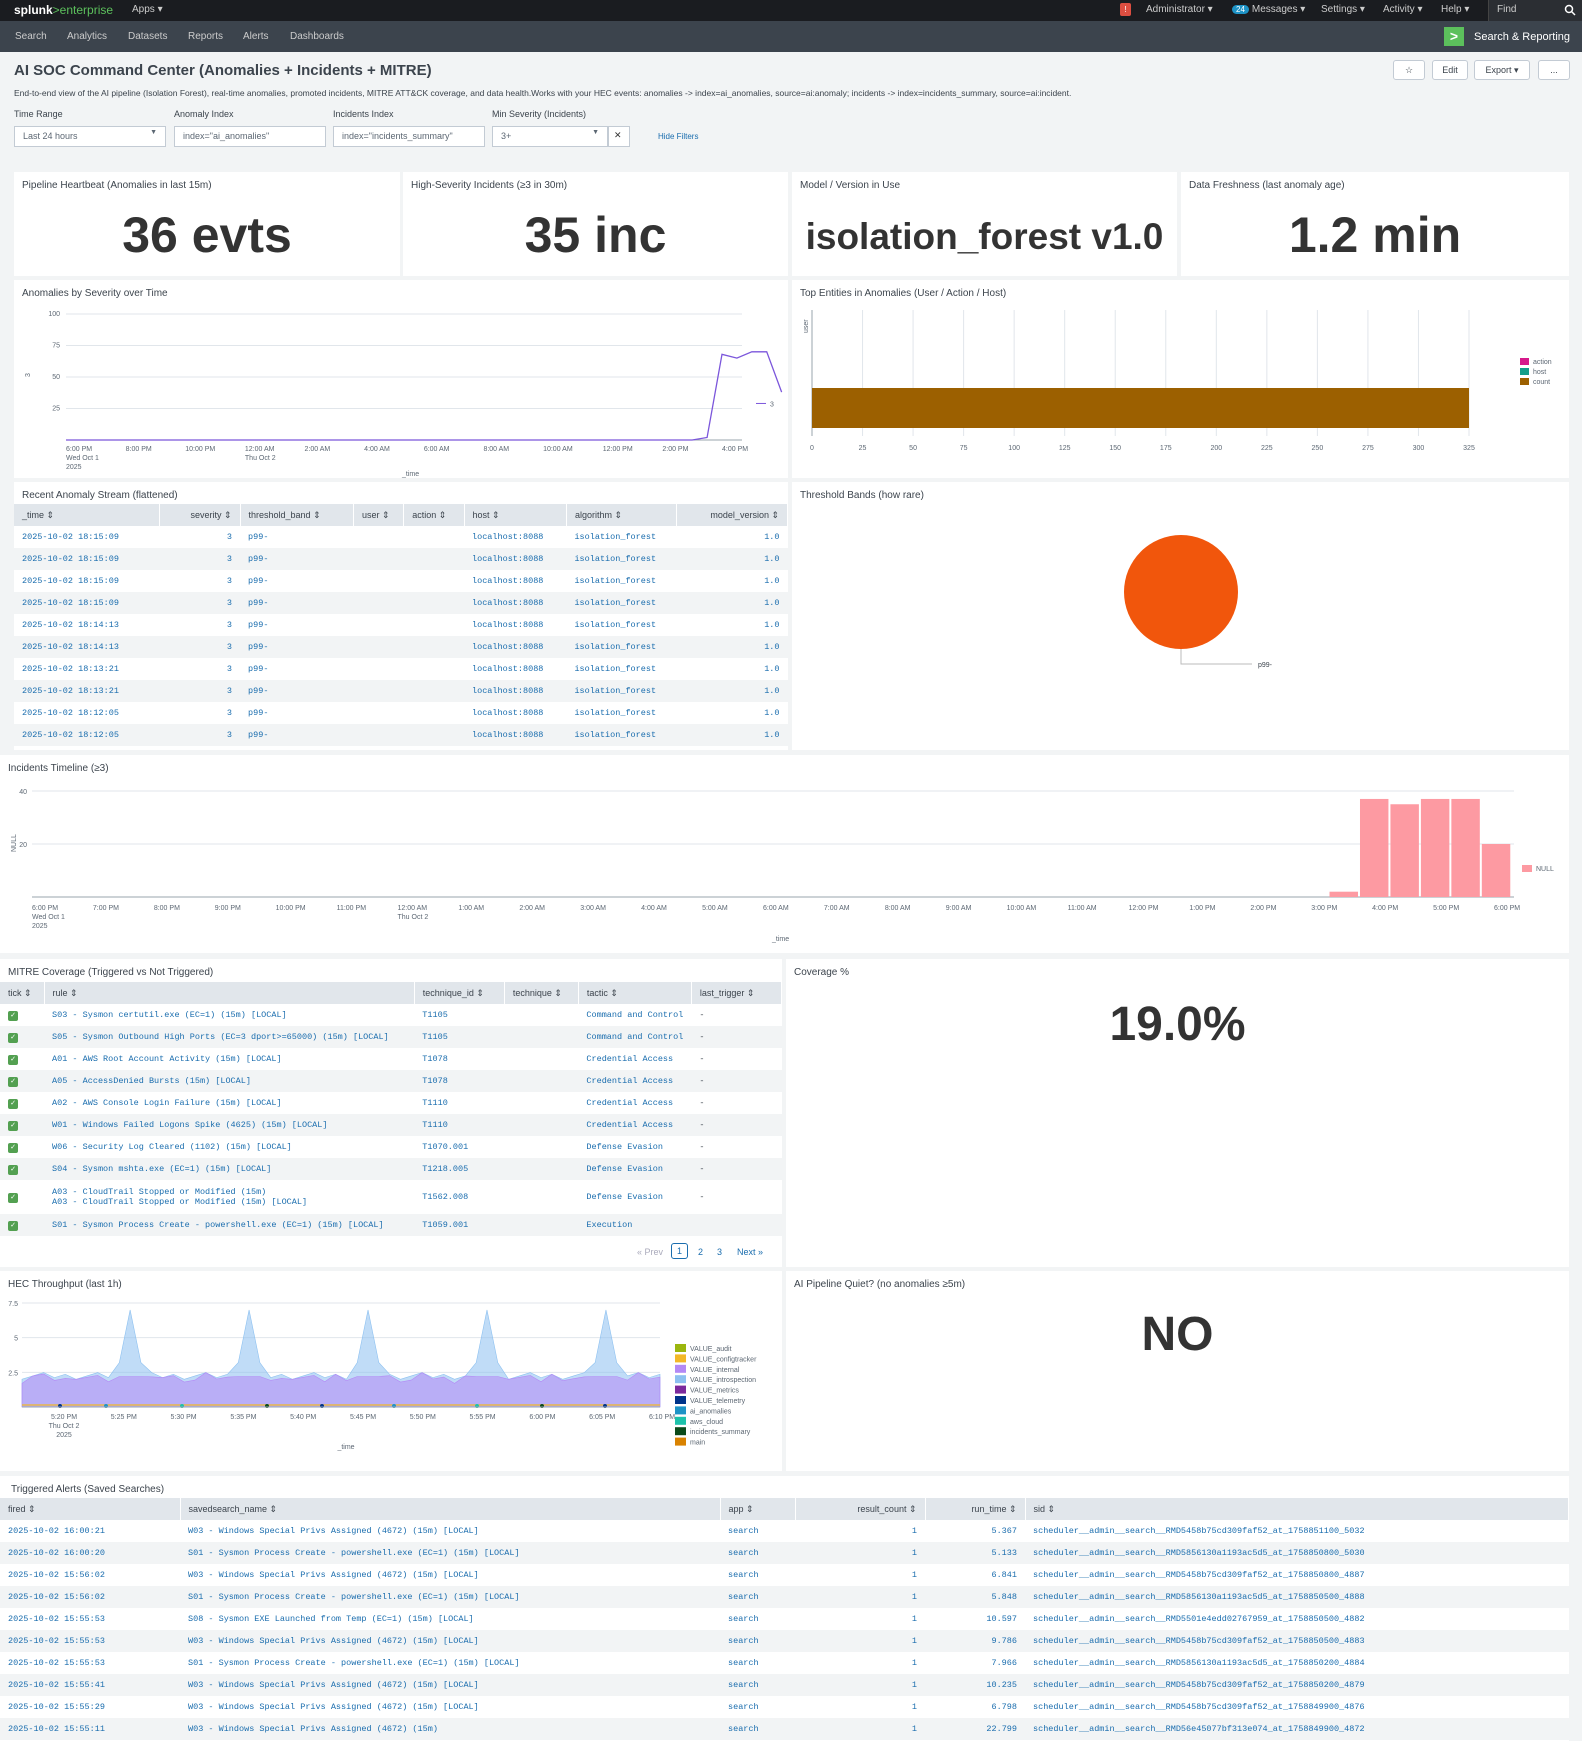 The height and width of the screenshot is (1741, 1582). What do you see at coordinates (459, 1059) in the screenshot?
I see `table-cell: T1078` at bounding box center [459, 1059].